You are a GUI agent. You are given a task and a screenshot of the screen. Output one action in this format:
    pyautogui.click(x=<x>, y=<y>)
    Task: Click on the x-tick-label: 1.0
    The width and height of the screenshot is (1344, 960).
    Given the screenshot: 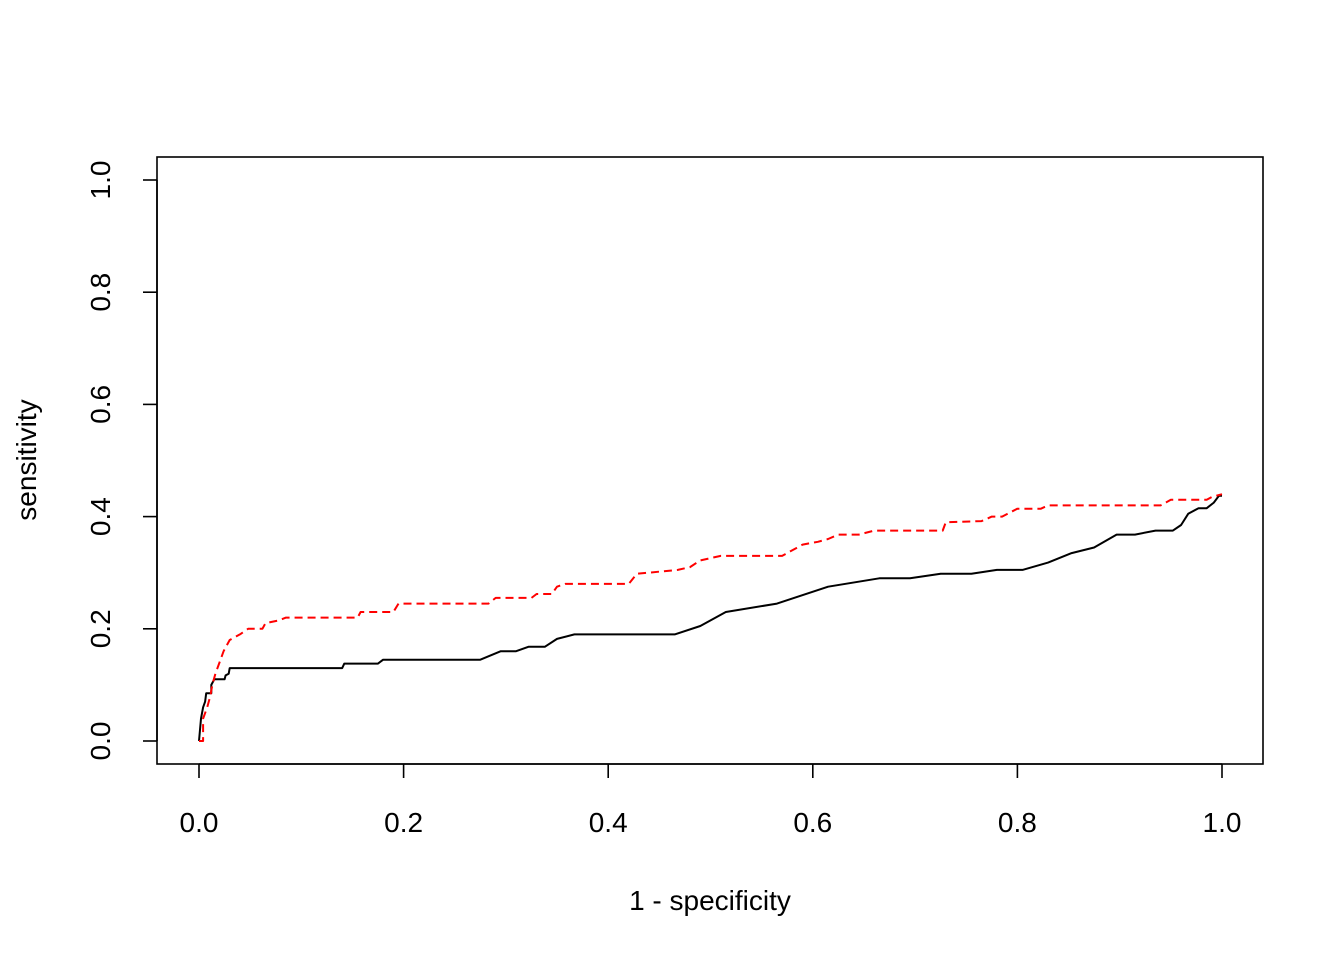 What is the action you would take?
    pyautogui.click(x=1222, y=822)
    